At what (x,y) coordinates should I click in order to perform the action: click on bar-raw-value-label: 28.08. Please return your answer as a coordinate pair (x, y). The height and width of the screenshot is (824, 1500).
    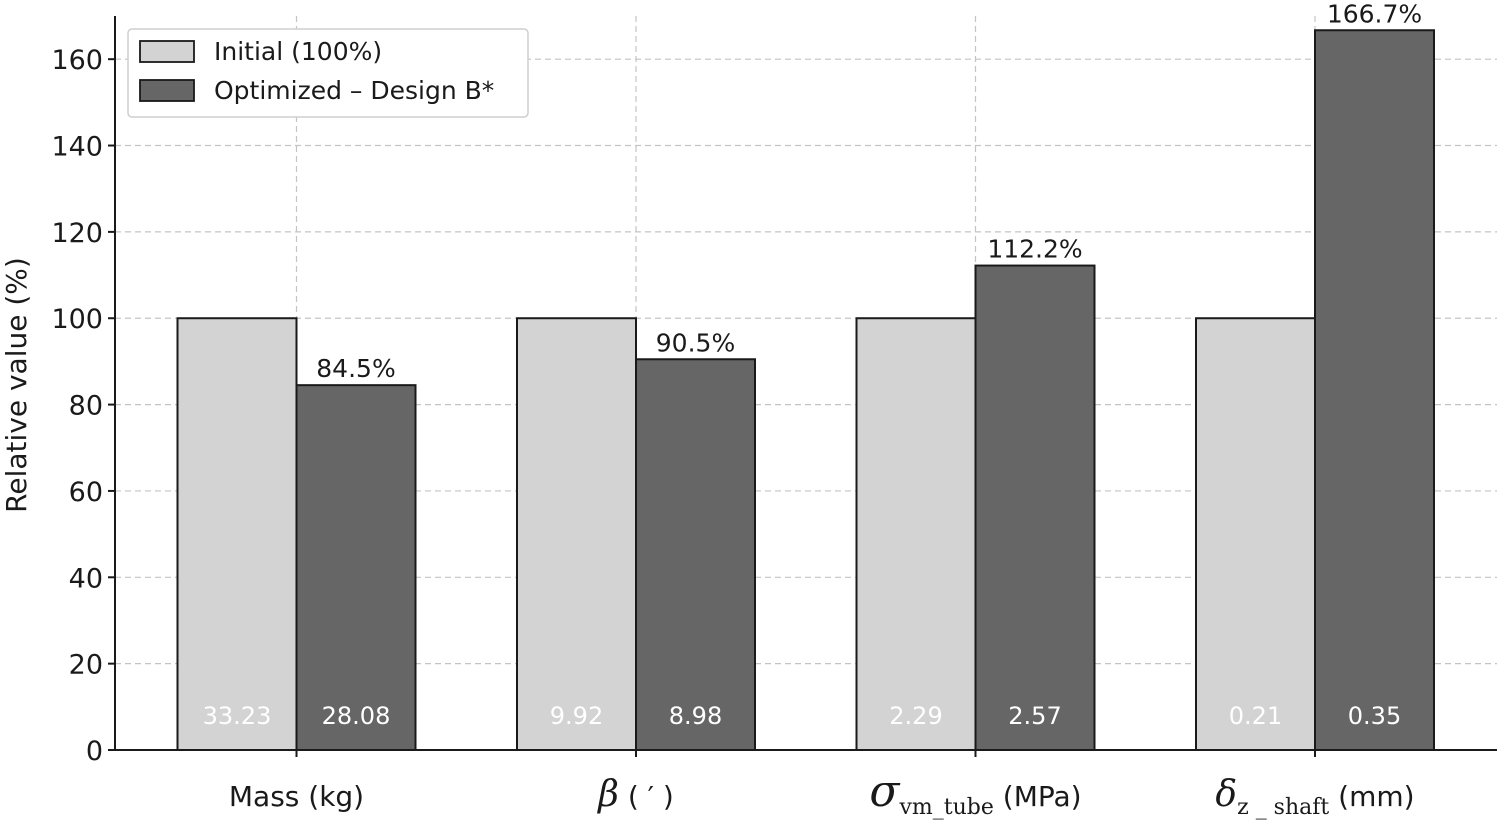
    Looking at the image, I should click on (356, 716).